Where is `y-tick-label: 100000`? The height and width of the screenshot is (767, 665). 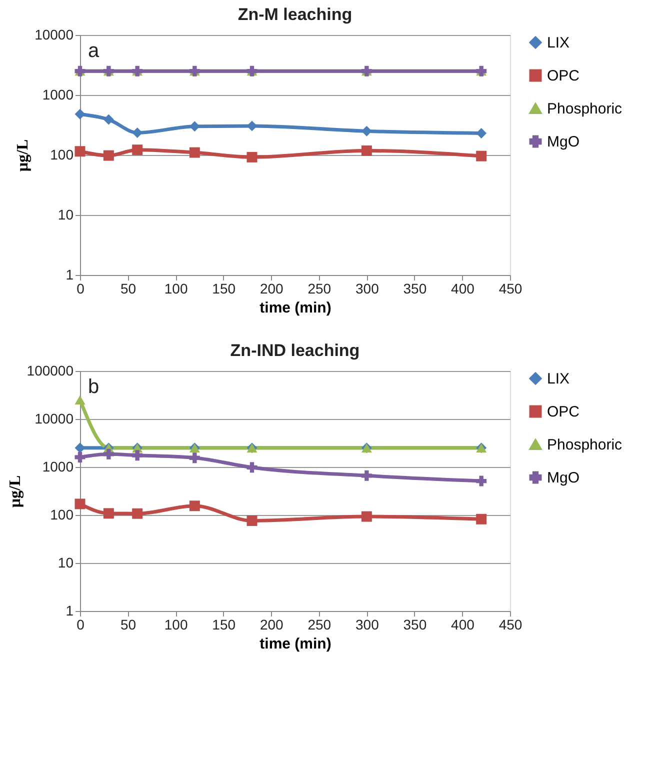
y-tick-label: 100000 is located at coordinates (50, 370).